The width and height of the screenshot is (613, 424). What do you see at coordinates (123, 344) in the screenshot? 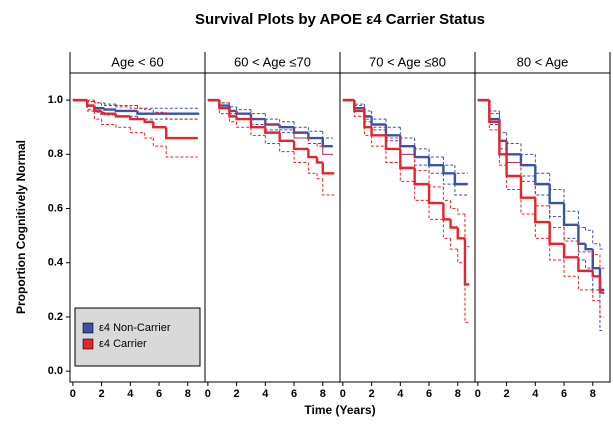
I see `legend-label: ε4 Carrier` at bounding box center [123, 344].